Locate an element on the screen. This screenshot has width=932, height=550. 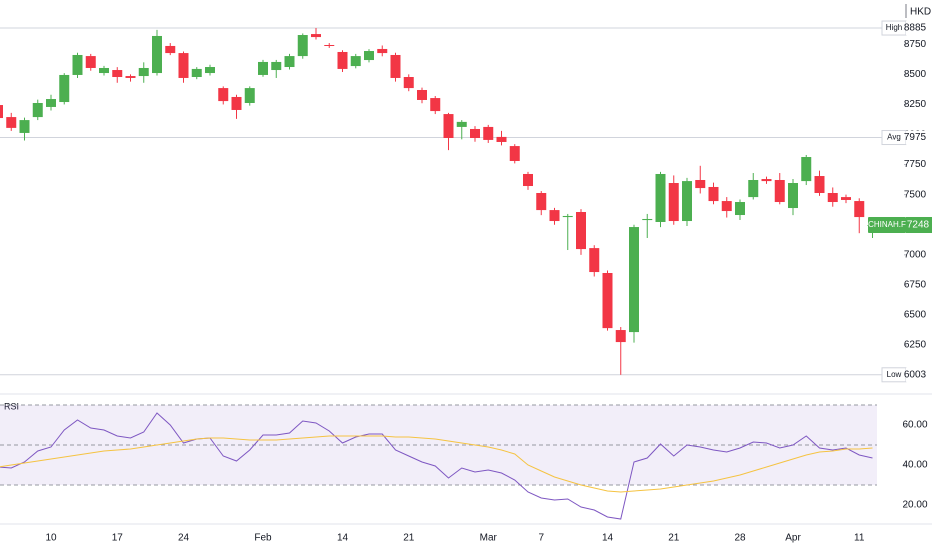
level-value: 6003 is located at coordinates (915, 374).